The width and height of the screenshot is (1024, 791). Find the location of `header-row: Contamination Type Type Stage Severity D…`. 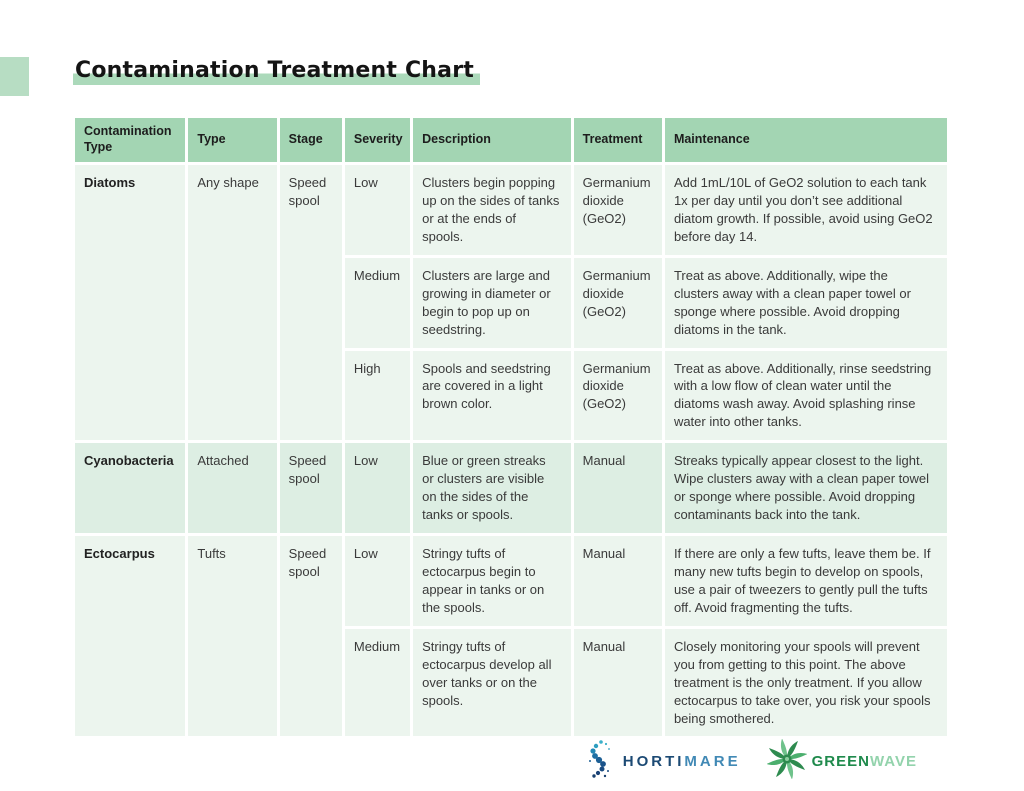

header-row: Contamination Type Type Stage Severity D… is located at coordinates (511, 140).